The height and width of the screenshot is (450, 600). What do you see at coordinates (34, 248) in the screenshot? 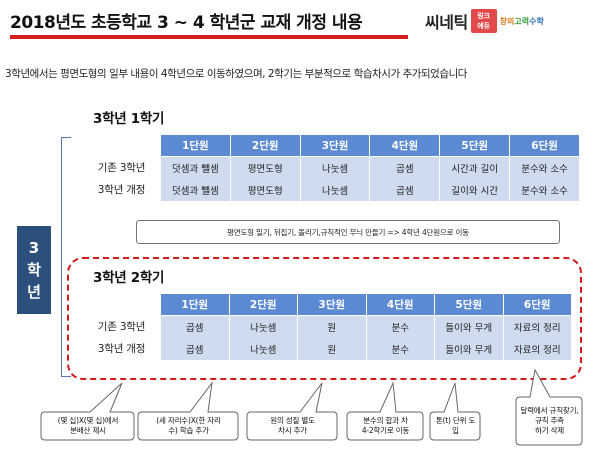
I see `grade-tag-char-1: 3` at bounding box center [34, 248].